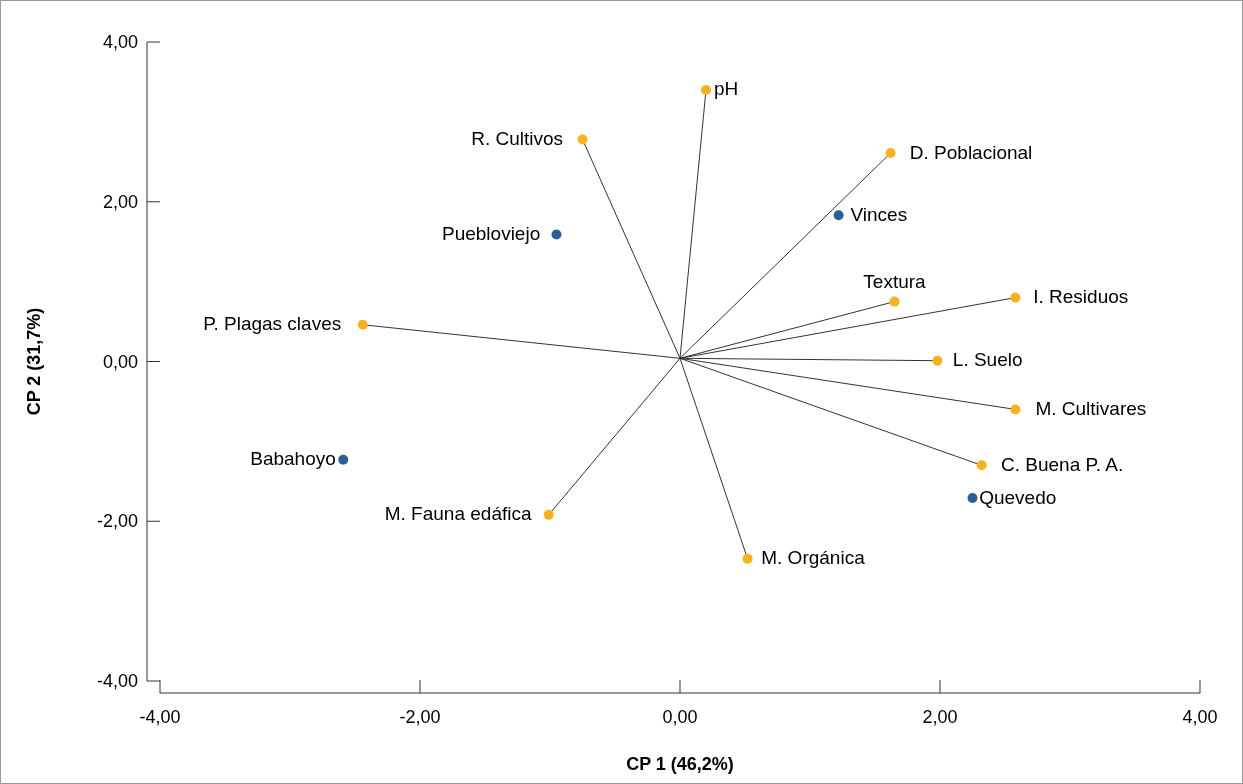  Describe the element at coordinates (971, 152) in the screenshot. I see `annotation: D. Poblacional` at that location.